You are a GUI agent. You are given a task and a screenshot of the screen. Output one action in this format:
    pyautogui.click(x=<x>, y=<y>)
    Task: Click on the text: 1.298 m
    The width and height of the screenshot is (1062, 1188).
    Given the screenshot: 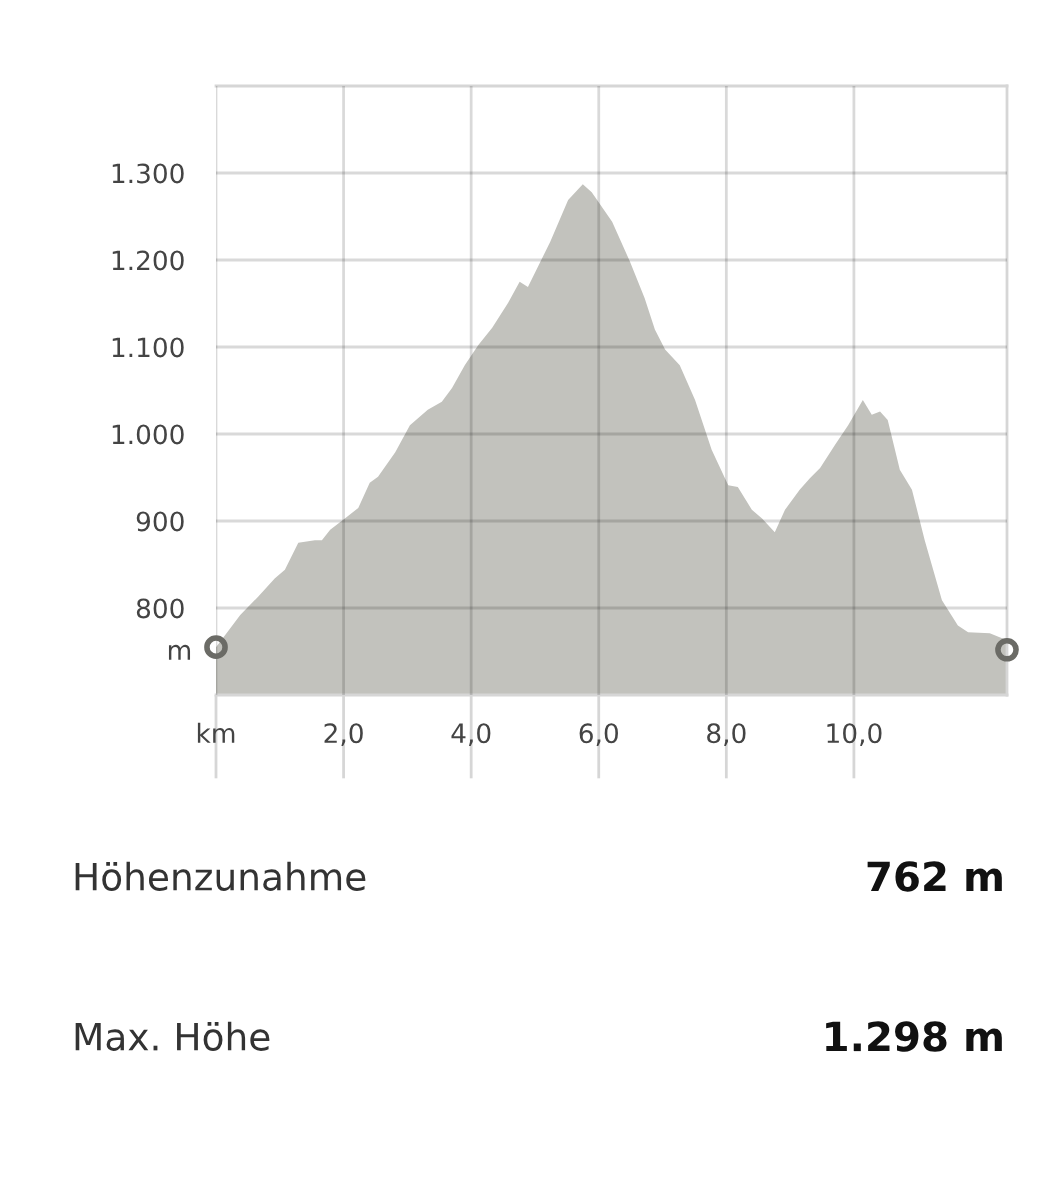 What is the action you would take?
    pyautogui.click(x=914, y=1036)
    